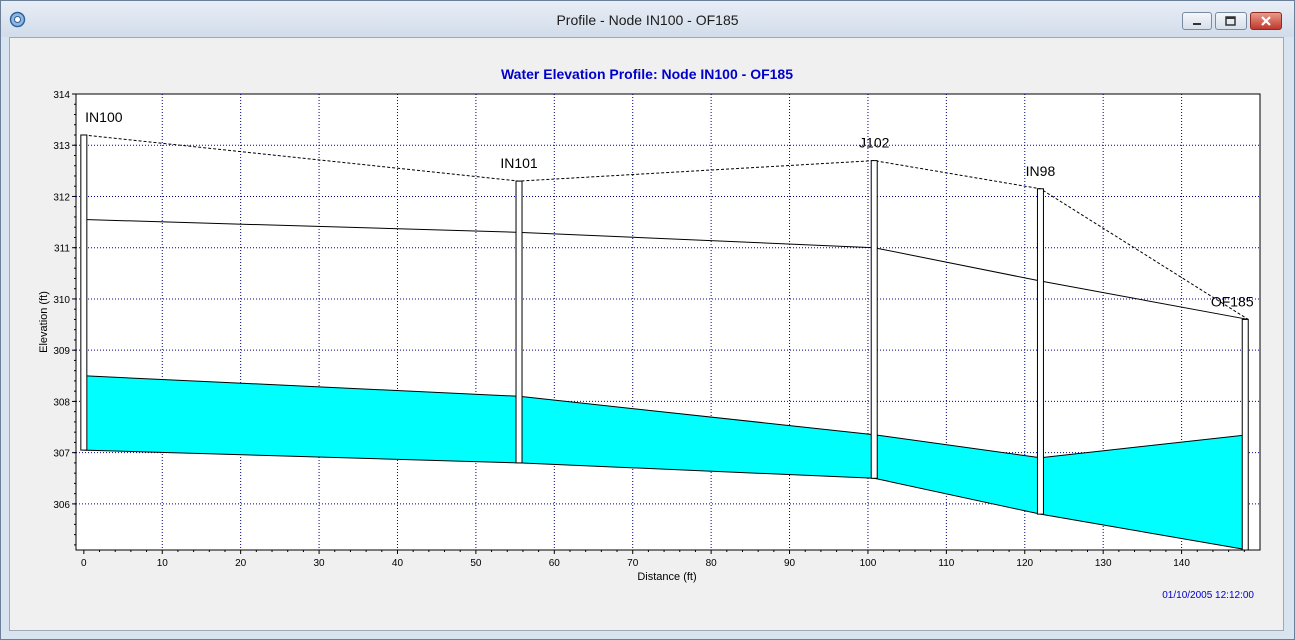  Describe the element at coordinates (61, 402) in the screenshot. I see `y-tick-label: 308` at that location.